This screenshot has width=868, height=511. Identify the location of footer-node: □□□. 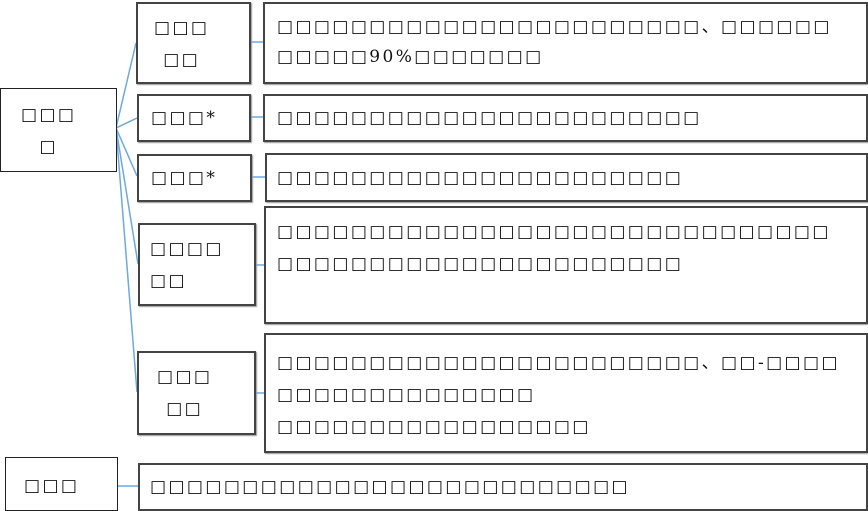
(61, 484).